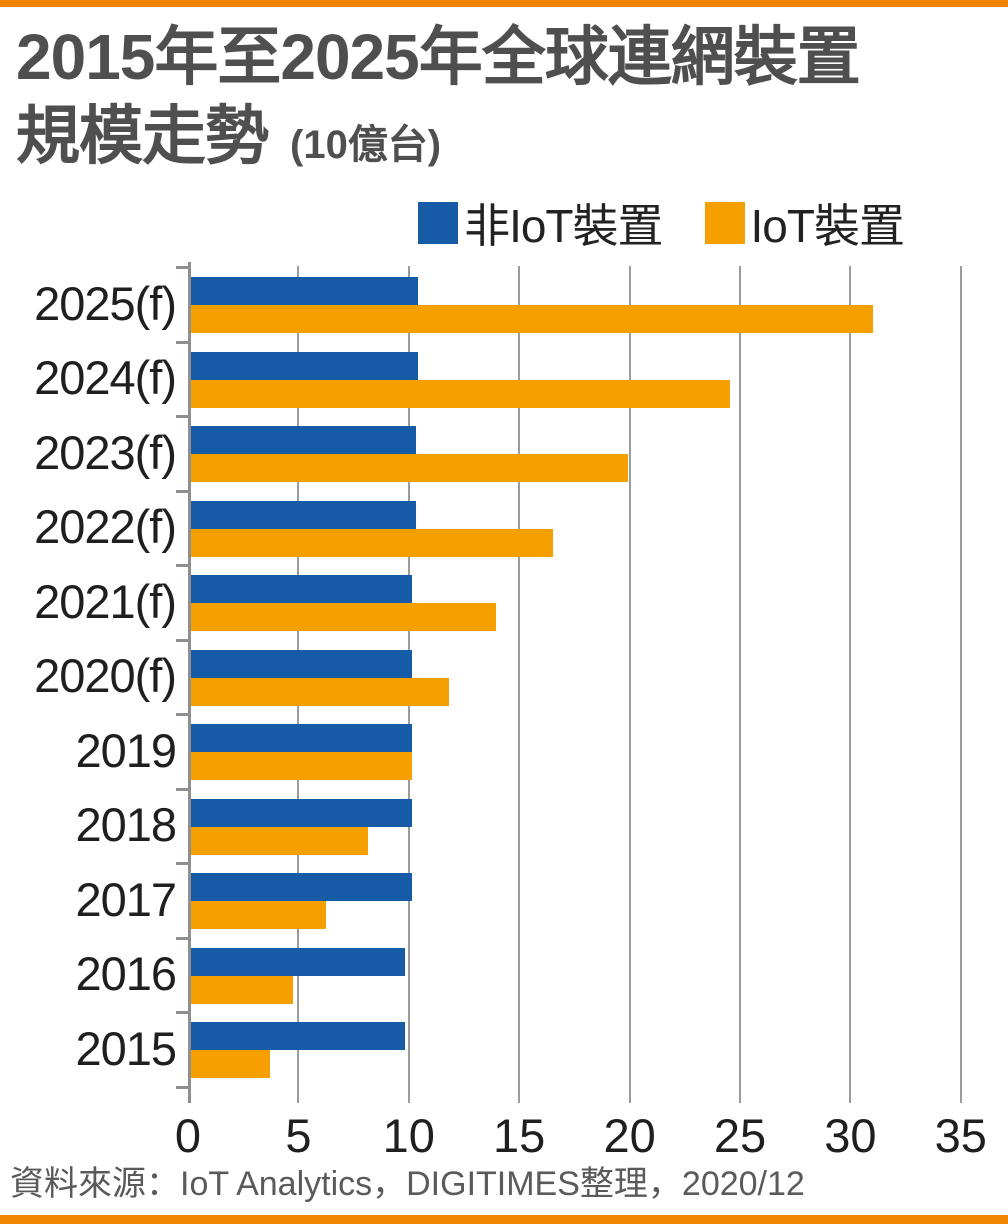 The height and width of the screenshot is (1226, 1008). Describe the element at coordinates (519, 1135) in the screenshot. I see `x-axis-label: 15` at that location.